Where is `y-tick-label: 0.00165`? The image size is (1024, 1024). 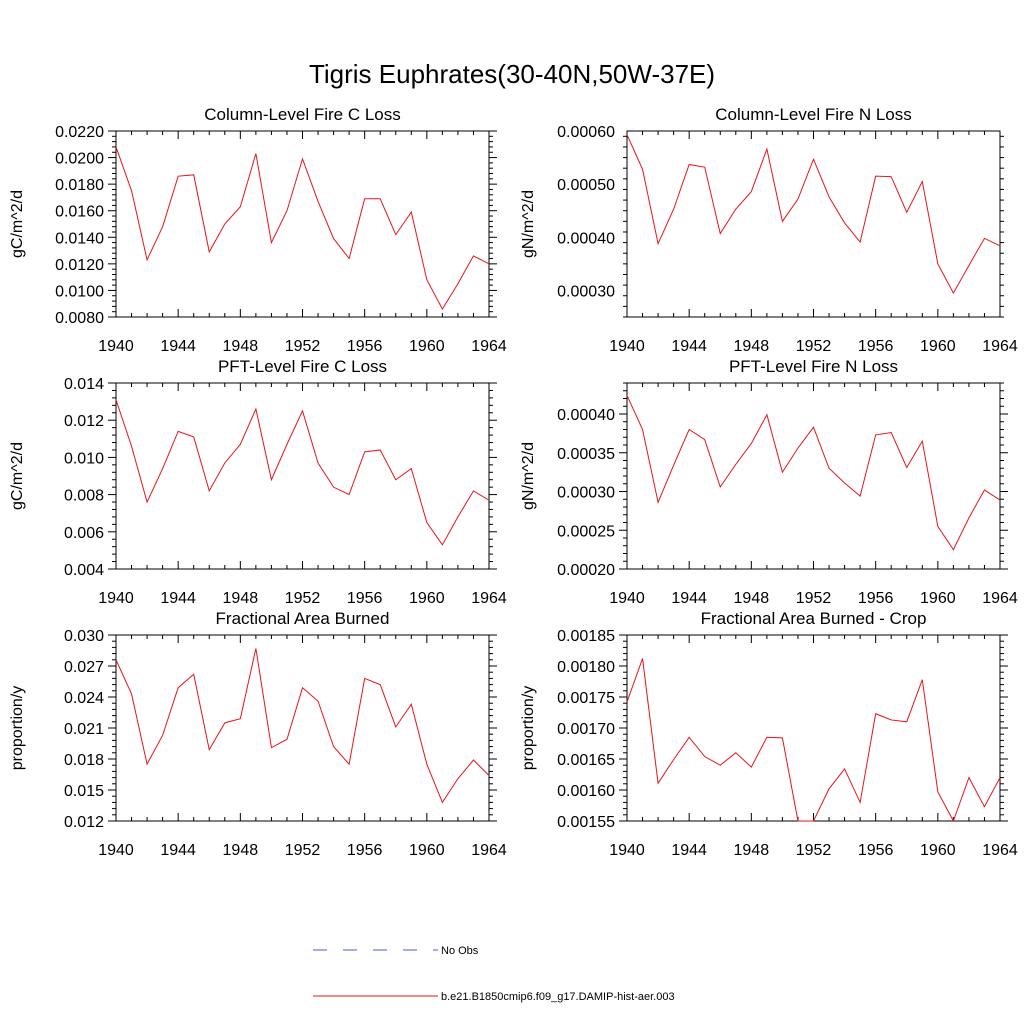 y-tick-label: 0.00165 is located at coordinates (586, 760).